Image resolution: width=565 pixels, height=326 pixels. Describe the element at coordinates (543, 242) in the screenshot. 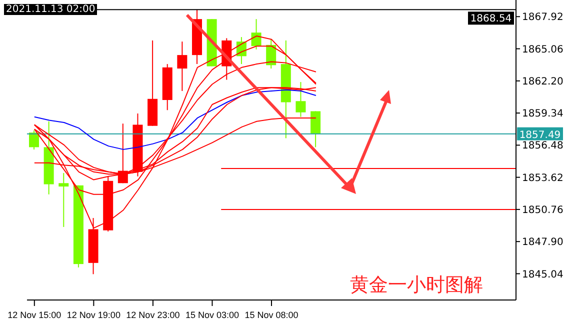

I see `y-tick-label: 1847.90` at that location.